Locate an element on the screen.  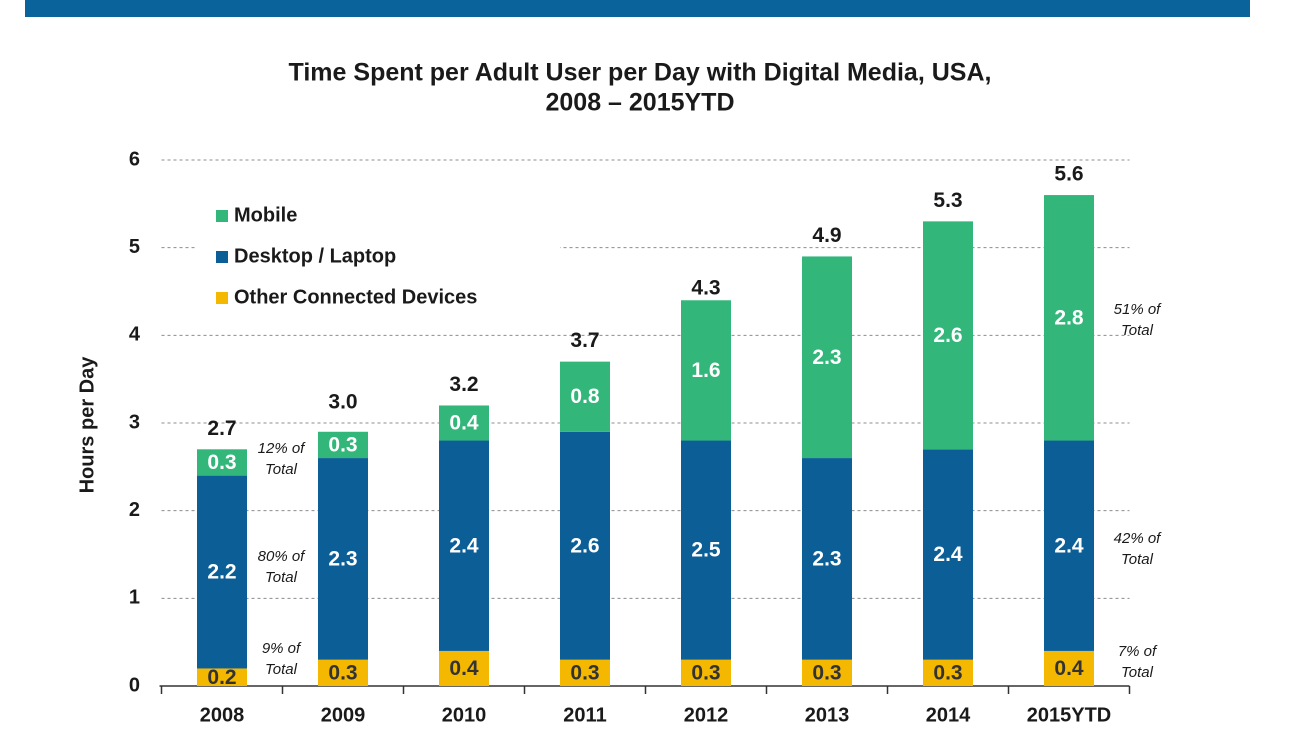
bar-total-label: 5.3 is located at coordinates (947, 200).